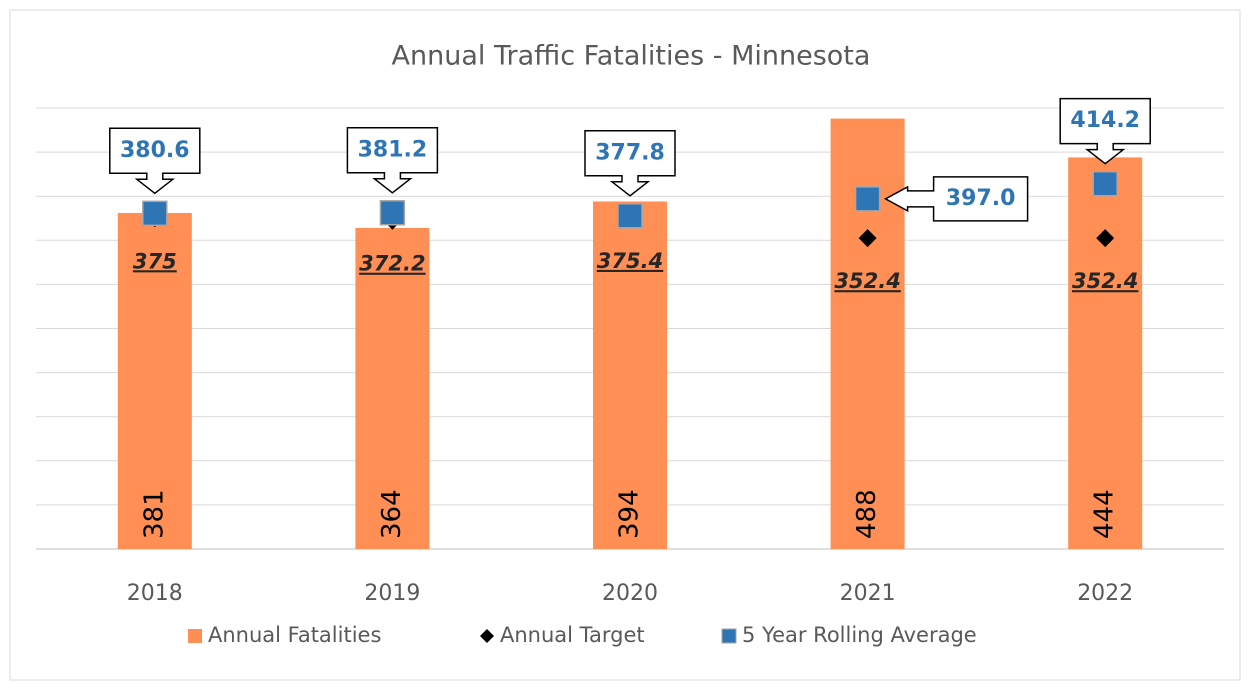 The image size is (1250, 689). Describe the element at coordinates (155, 150) in the screenshot. I see `average-label: 380.6` at that location.